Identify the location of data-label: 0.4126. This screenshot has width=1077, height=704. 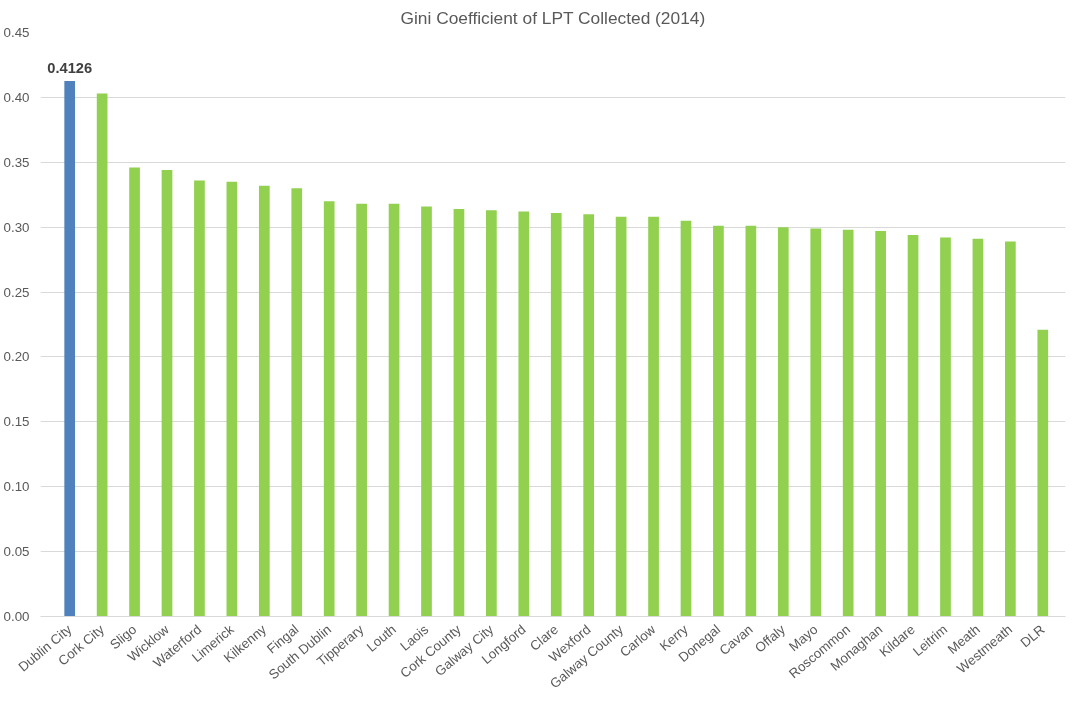
(70, 68).